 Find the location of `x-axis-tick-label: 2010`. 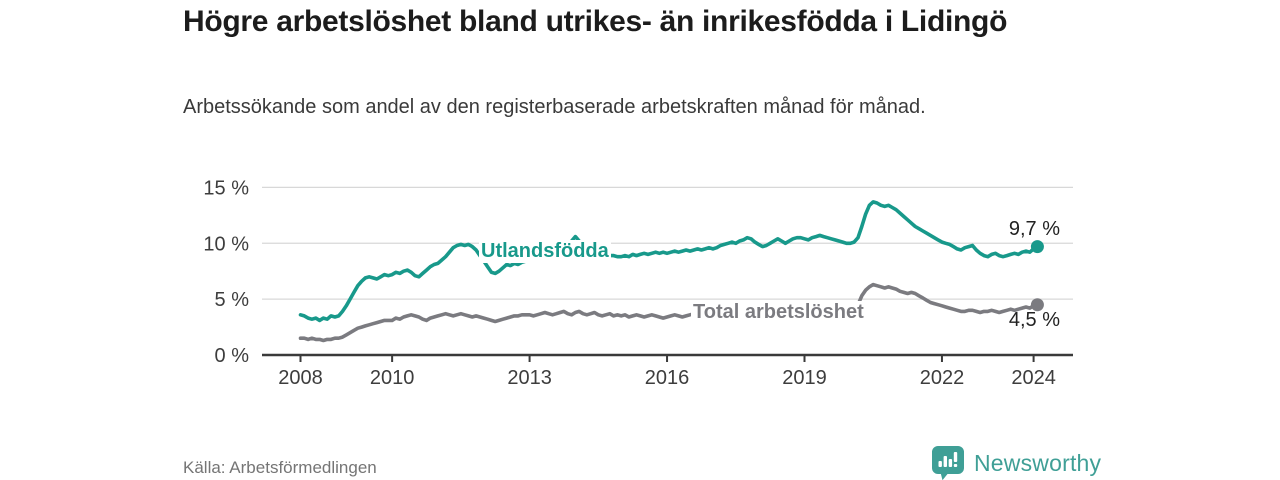

x-axis-tick-label: 2010 is located at coordinates (392, 378).